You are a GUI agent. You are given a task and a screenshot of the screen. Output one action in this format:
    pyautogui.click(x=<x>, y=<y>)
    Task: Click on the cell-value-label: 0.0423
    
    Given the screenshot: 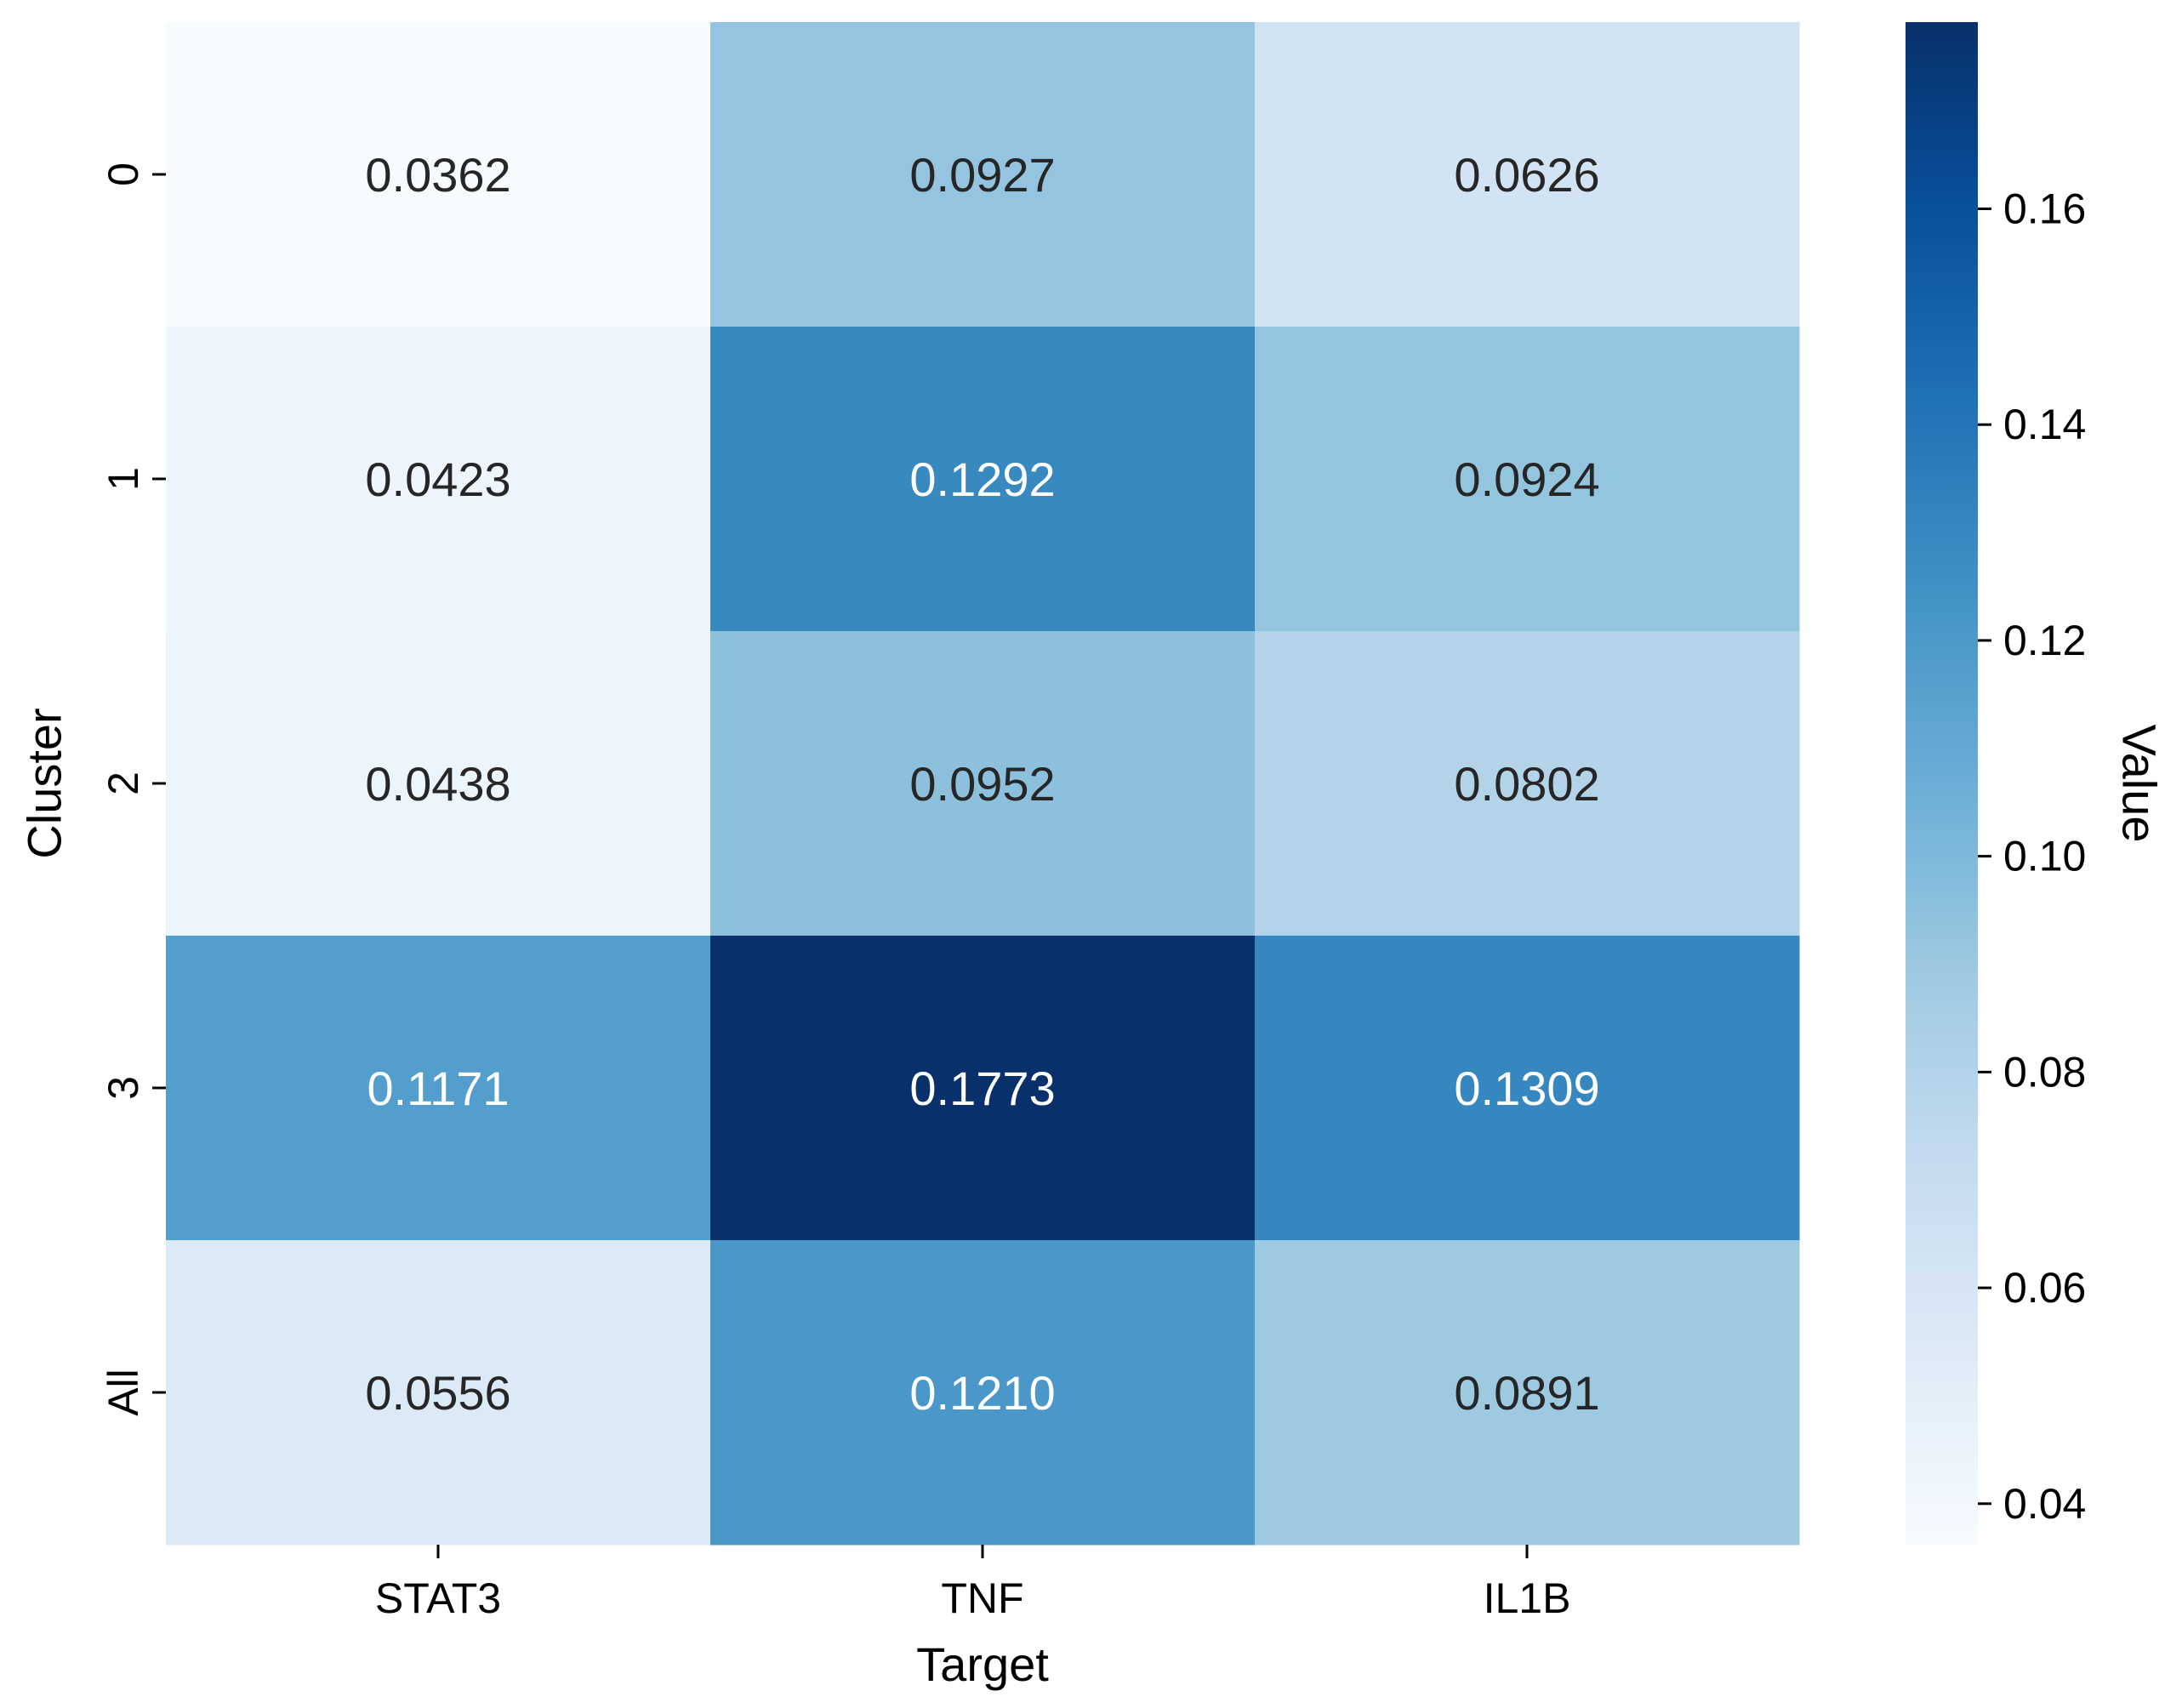 What is the action you would take?
    pyautogui.click(x=437, y=479)
    